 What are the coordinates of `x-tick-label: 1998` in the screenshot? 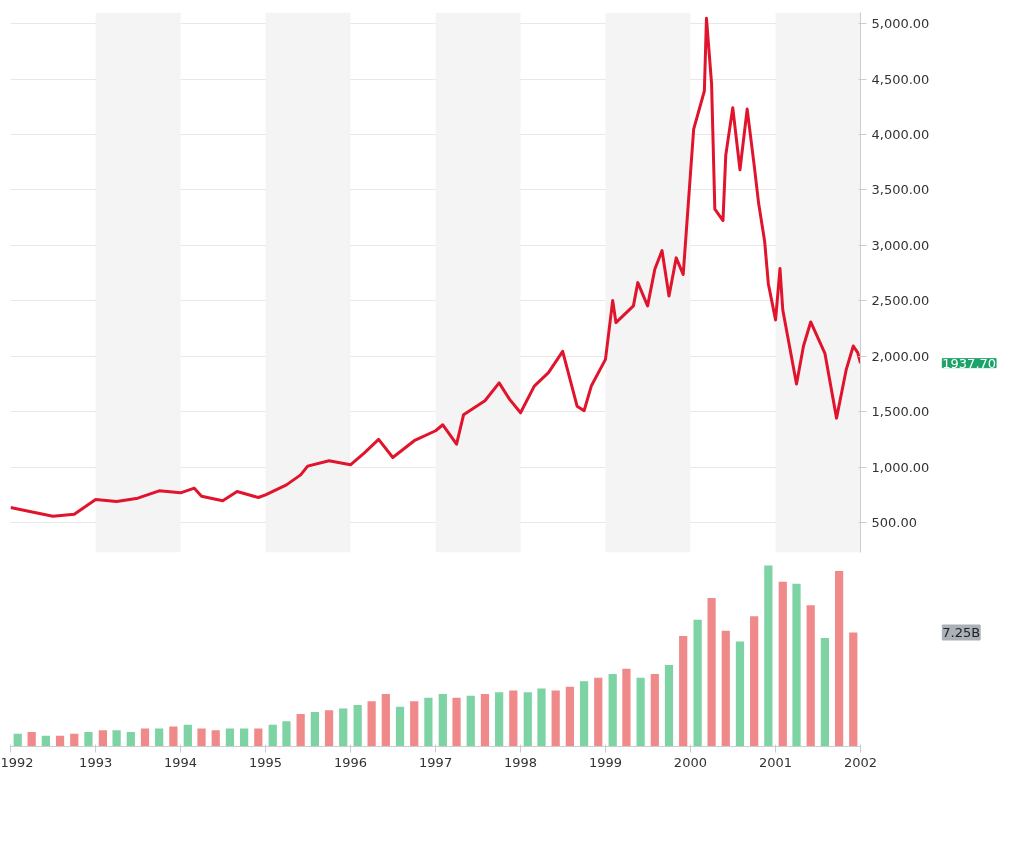 It's located at (521, 762).